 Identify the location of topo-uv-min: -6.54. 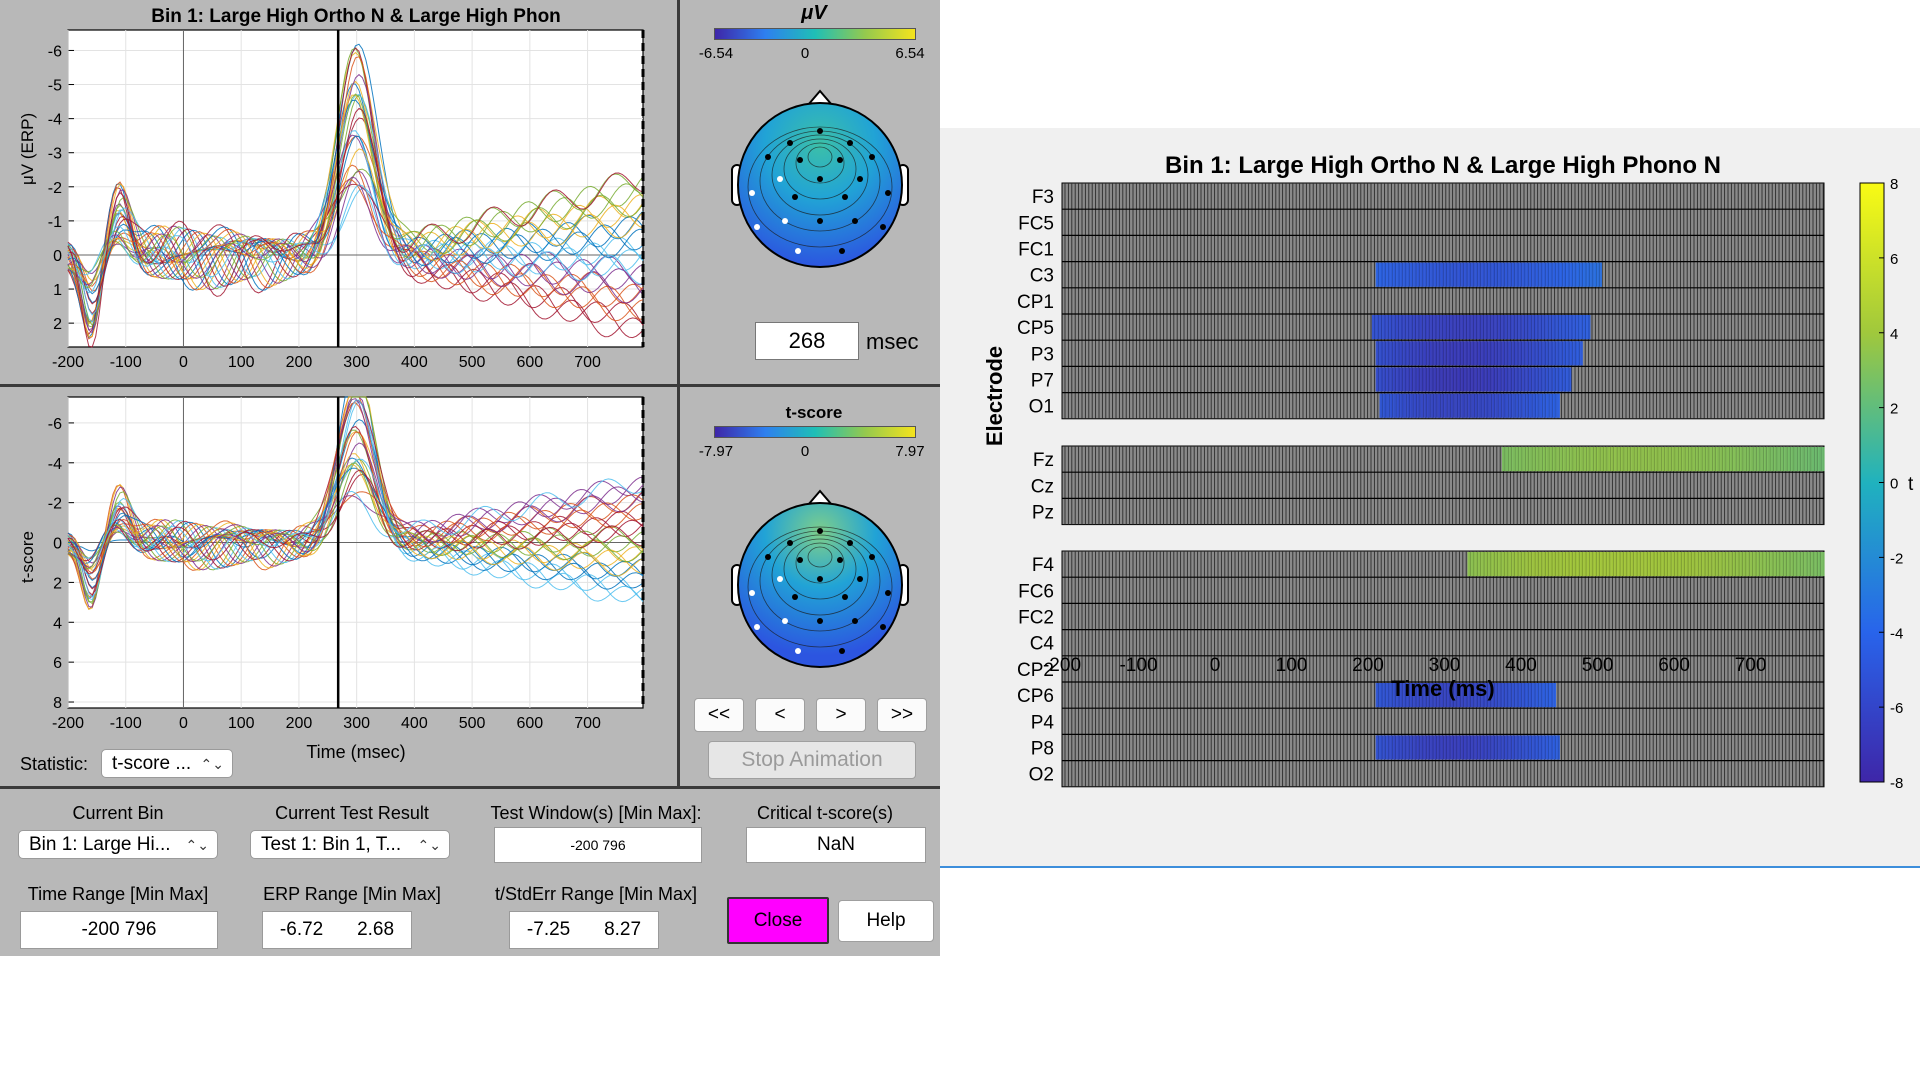
(716, 53).